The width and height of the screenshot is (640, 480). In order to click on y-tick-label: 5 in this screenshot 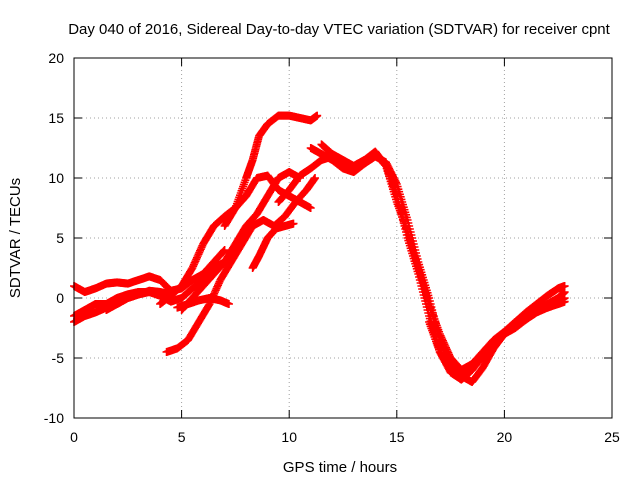, I will do `click(60, 238)`.